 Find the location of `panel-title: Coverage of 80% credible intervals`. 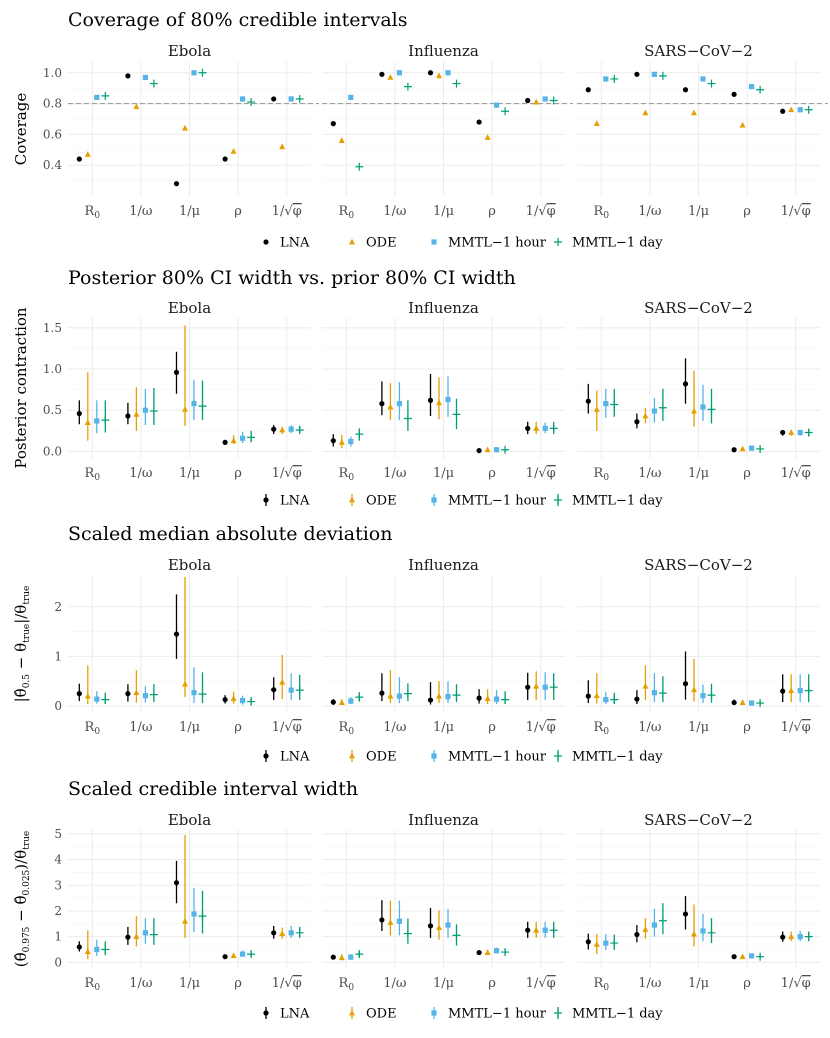

panel-title: Coverage of 80% credible intervals is located at coordinates (238, 20).